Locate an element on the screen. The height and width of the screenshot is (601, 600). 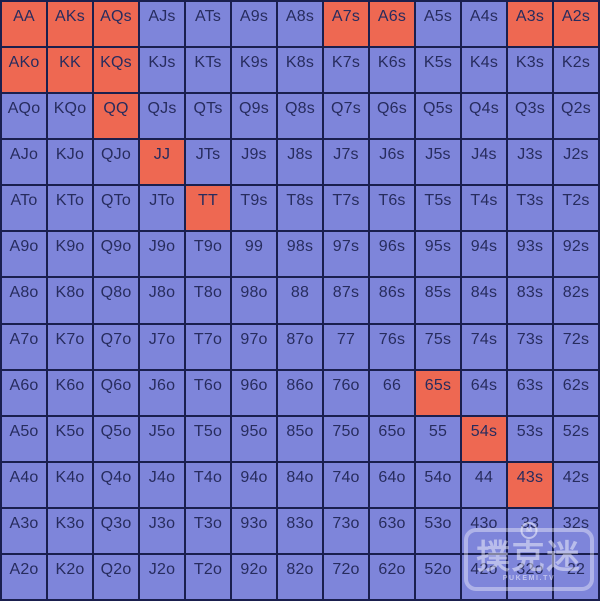
hand-cell-A9s: A9s is located at coordinates (254, 24).